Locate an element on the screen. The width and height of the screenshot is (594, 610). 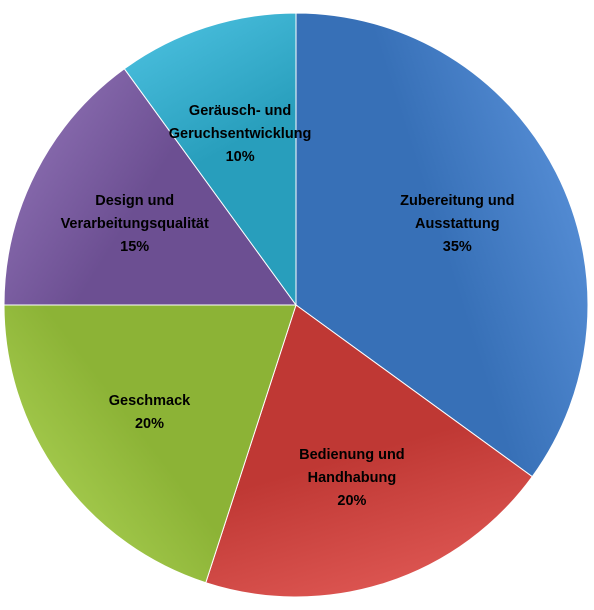
slice-label-line: Zubereitung und is located at coordinates (457, 201).